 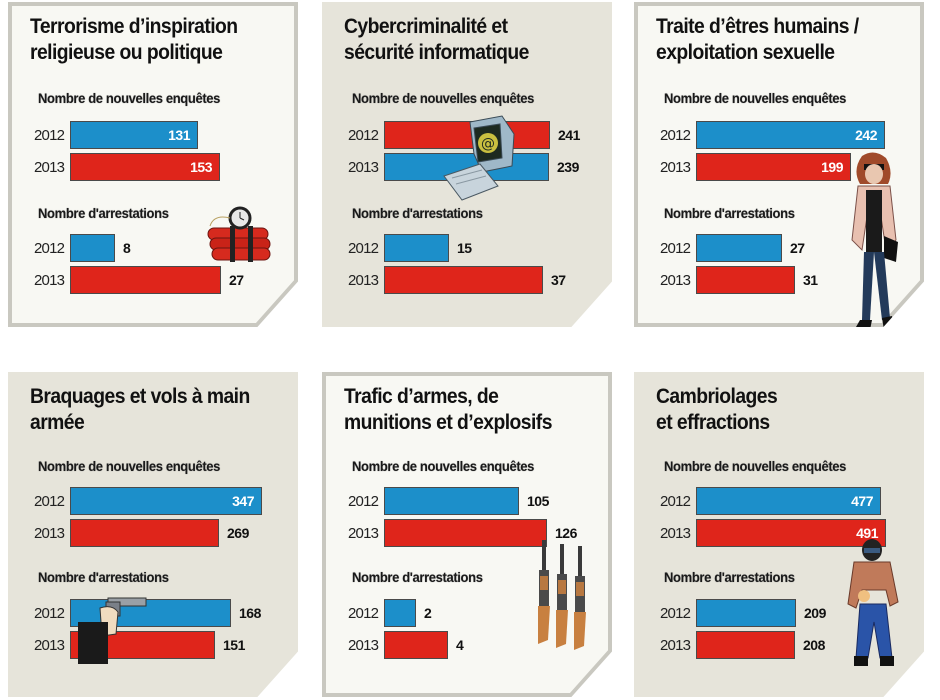 I want to click on bar-row: 2013 37, so click(x=467, y=280).